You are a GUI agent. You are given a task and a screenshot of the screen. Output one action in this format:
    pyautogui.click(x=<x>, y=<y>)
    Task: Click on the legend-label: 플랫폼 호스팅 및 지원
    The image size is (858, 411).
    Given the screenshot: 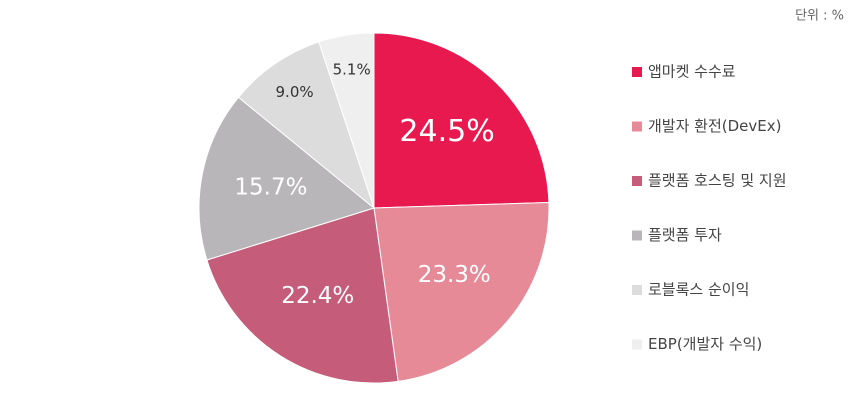 What is the action you would take?
    pyautogui.click(x=717, y=181)
    